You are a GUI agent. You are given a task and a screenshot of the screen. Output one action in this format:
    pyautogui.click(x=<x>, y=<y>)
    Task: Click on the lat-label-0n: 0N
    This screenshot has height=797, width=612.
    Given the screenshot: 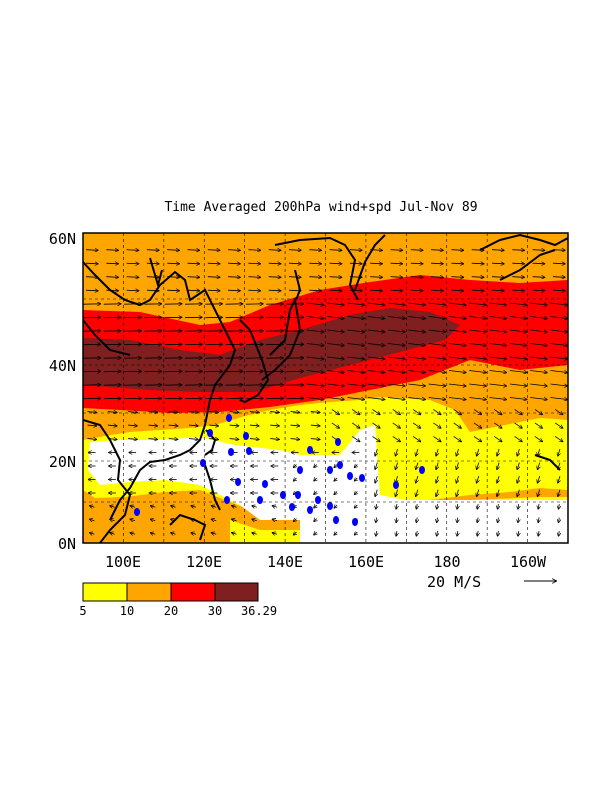 What is the action you would take?
    pyautogui.click(x=67, y=544)
    